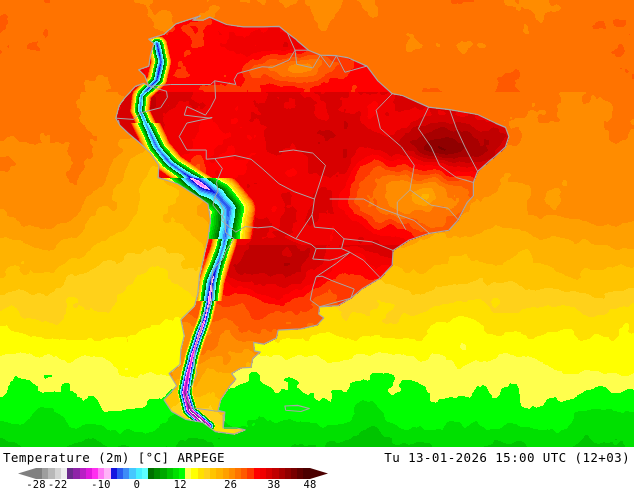 The image size is (634, 491). I want to click on colorbar-over-arrow-icon, so click(319, 473).